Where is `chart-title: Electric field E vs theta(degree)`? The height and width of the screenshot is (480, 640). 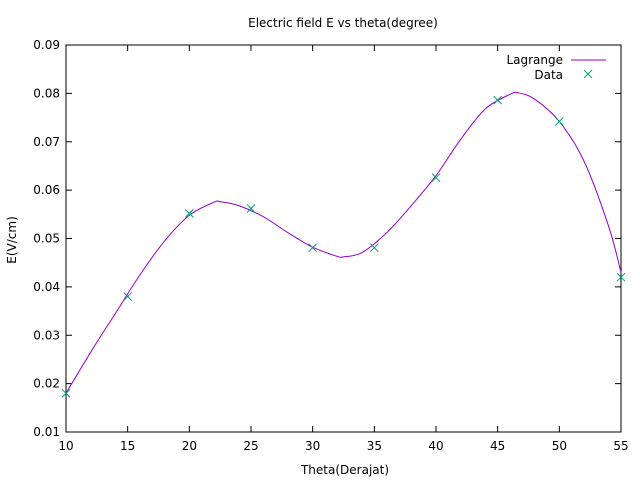 chart-title: Electric field E vs theta(degree) is located at coordinates (343, 23).